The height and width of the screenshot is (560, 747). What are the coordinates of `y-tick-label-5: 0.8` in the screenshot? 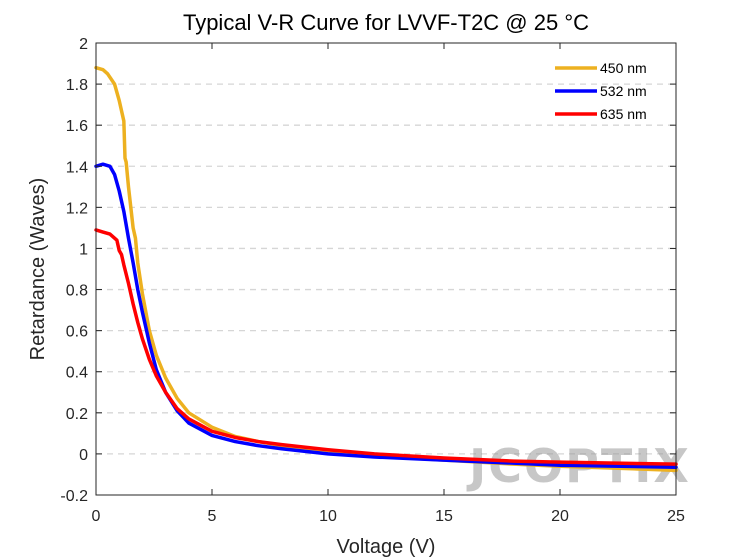 It's located at (77, 291).